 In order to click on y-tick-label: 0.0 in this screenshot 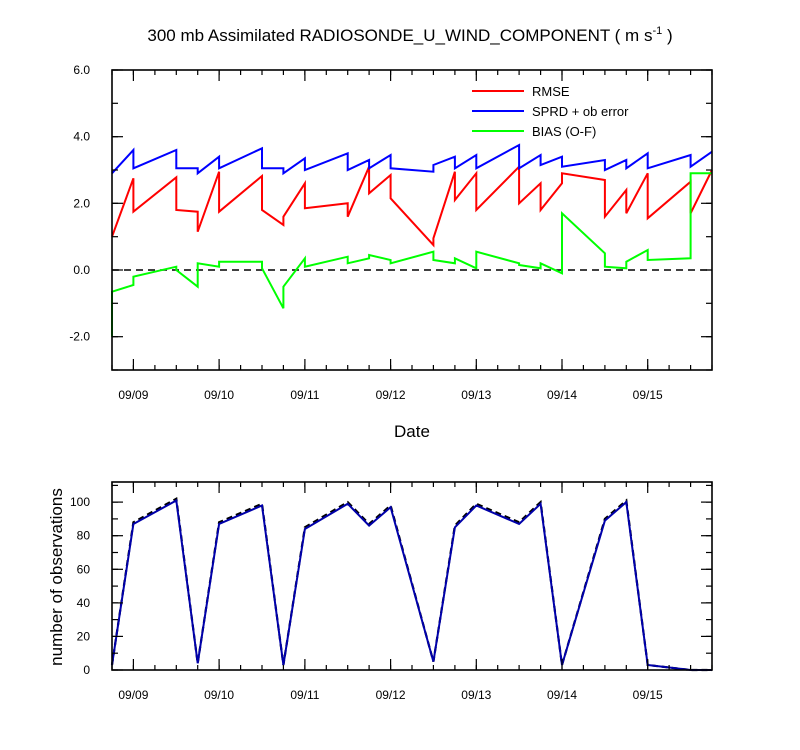, I will do `click(81, 270)`.